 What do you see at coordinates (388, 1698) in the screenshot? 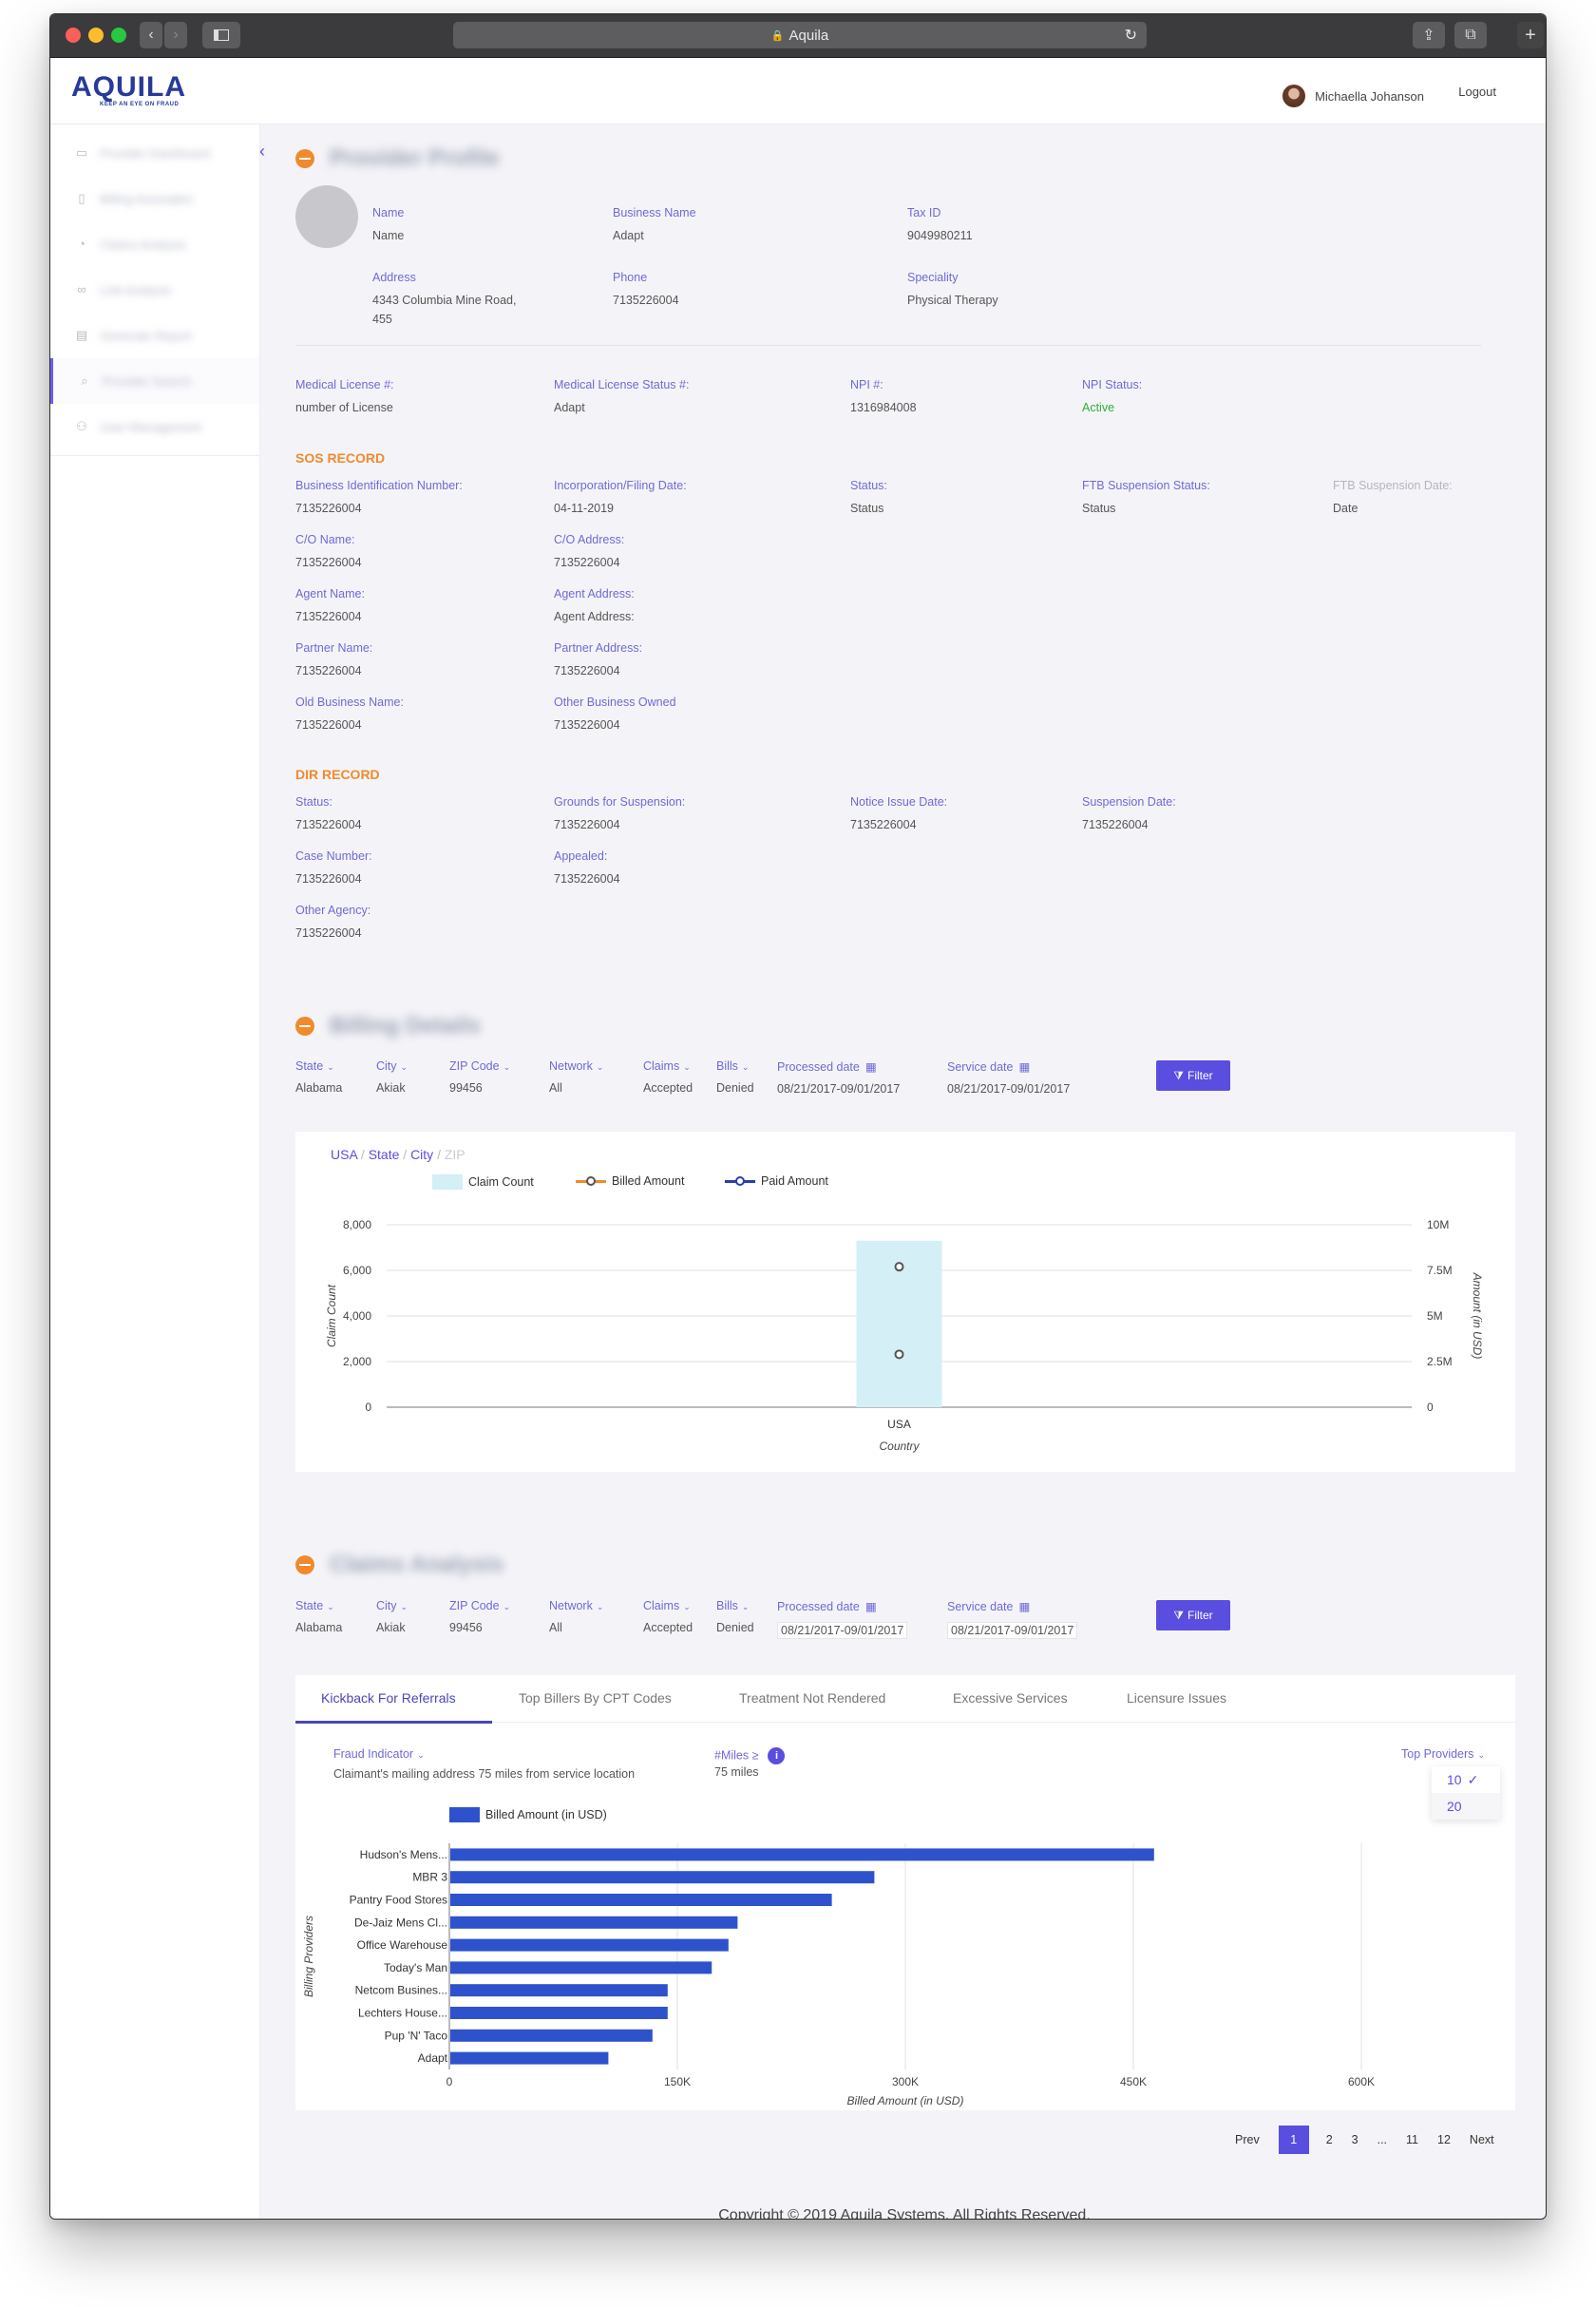
I see `tab-kickback: Kickback For Referrals` at bounding box center [388, 1698].